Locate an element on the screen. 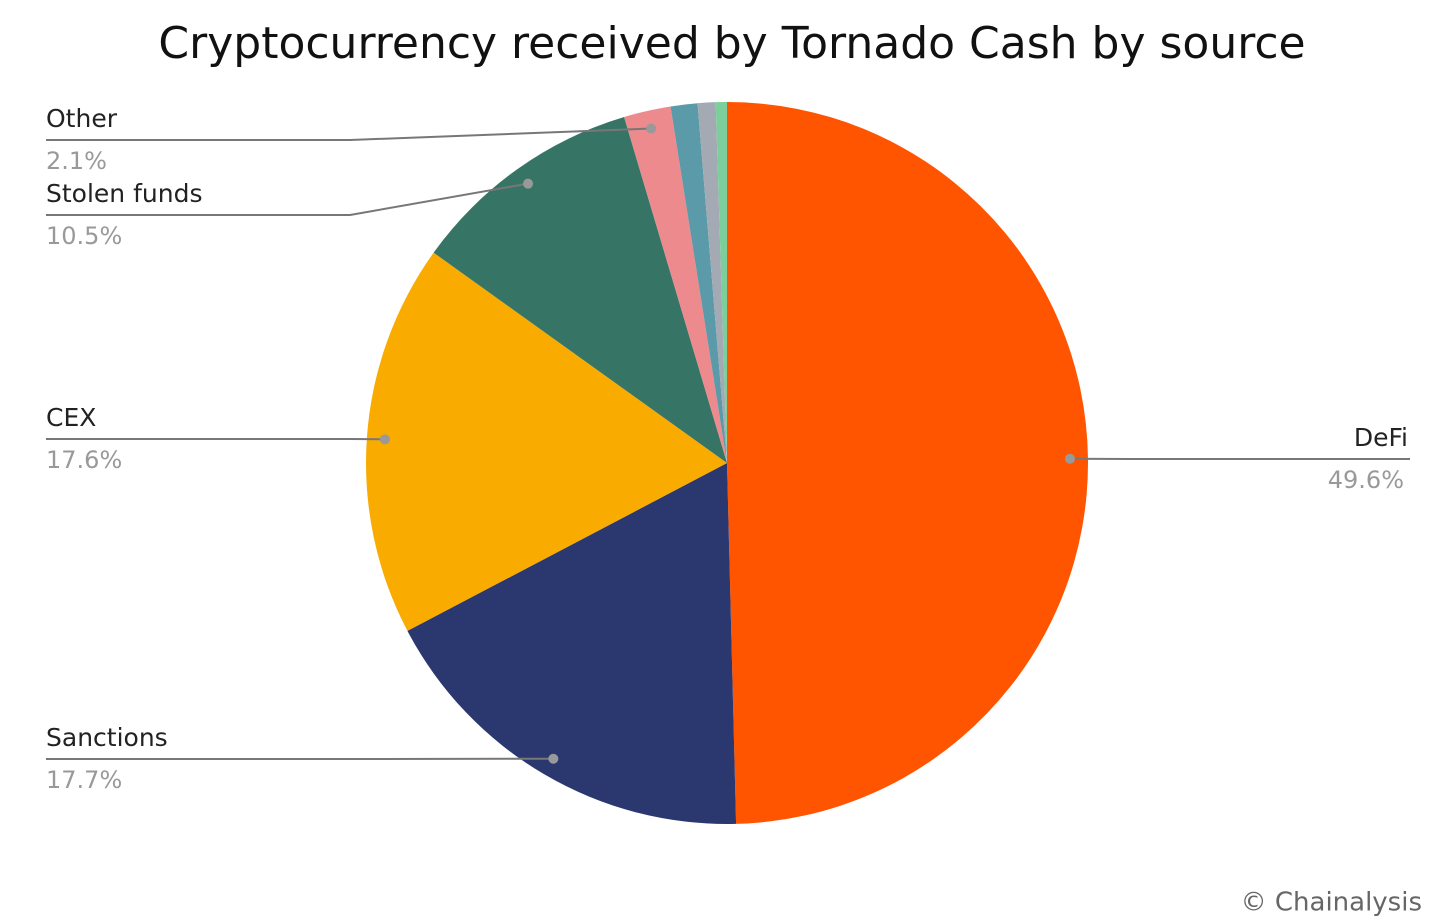  source-note: © Chainalysis is located at coordinates (1331, 903).